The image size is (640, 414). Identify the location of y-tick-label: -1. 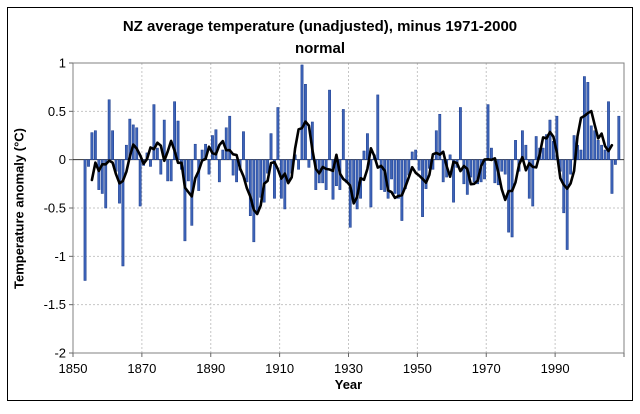
(60, 256).